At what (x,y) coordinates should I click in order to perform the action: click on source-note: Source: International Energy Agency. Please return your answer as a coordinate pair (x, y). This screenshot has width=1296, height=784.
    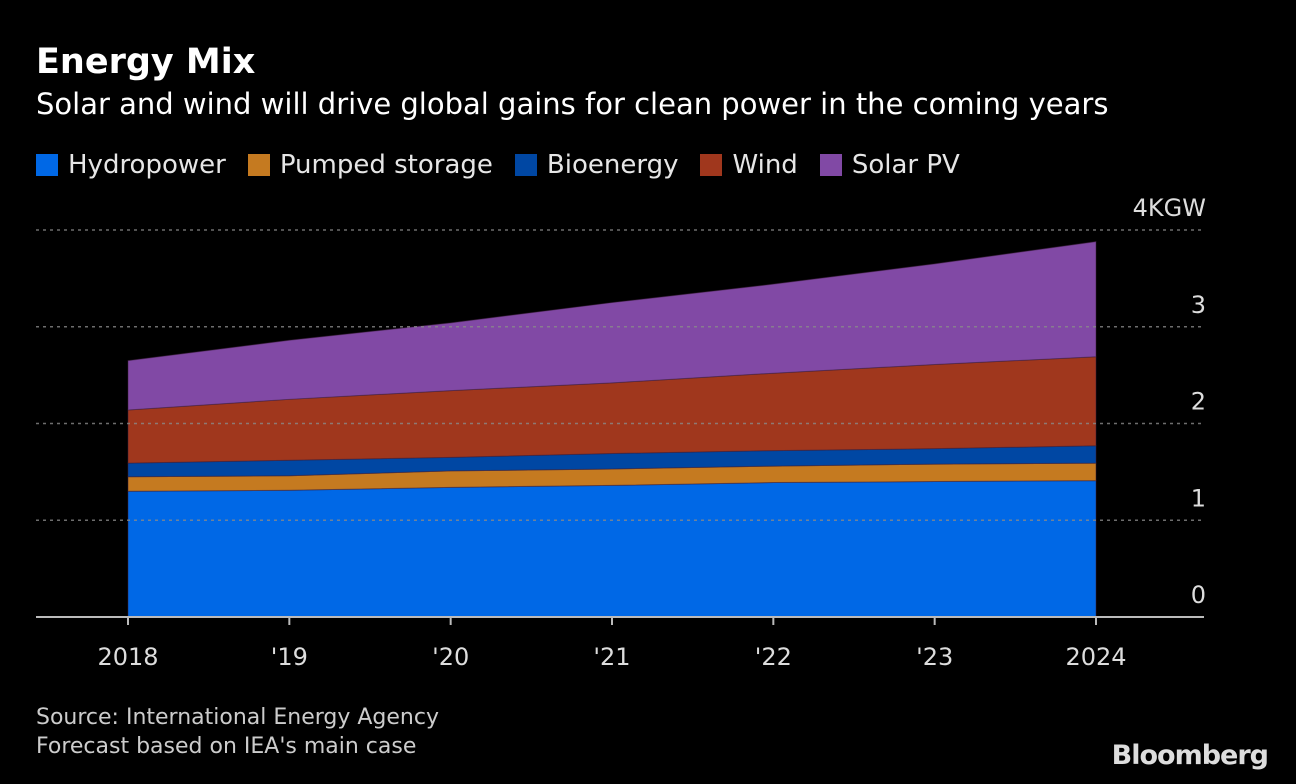
    Looking at the image, I should click on (237, 717).